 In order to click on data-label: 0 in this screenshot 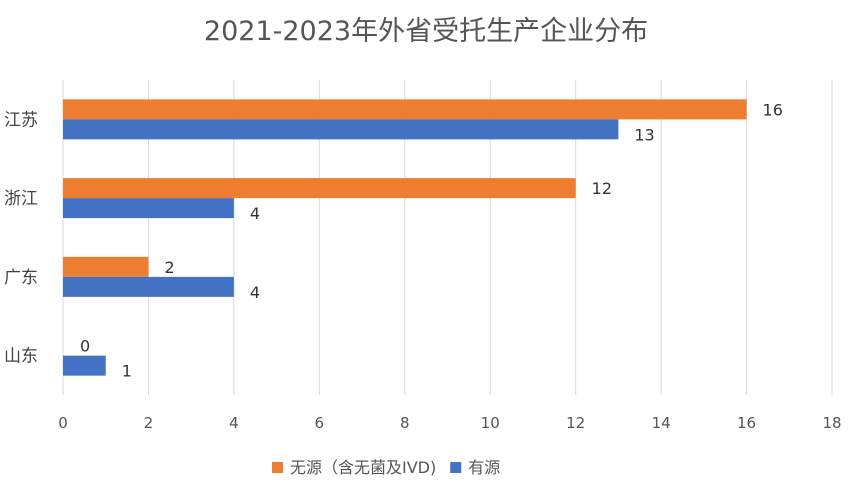, I will do `click(85, 346)`.